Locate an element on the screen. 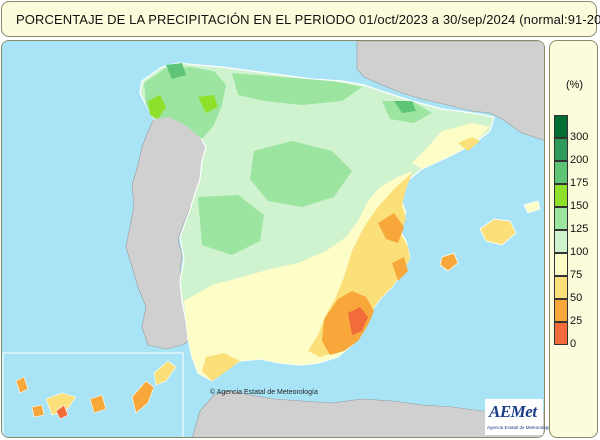  ibiza-land is located at coordinates (449, 262).